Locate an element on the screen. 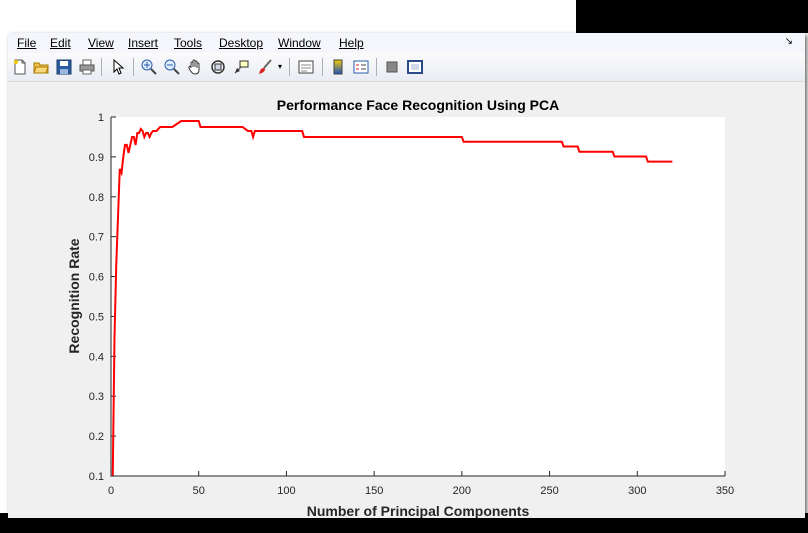  y-tick-label: 0.6 is located at coordinates (96, 278).